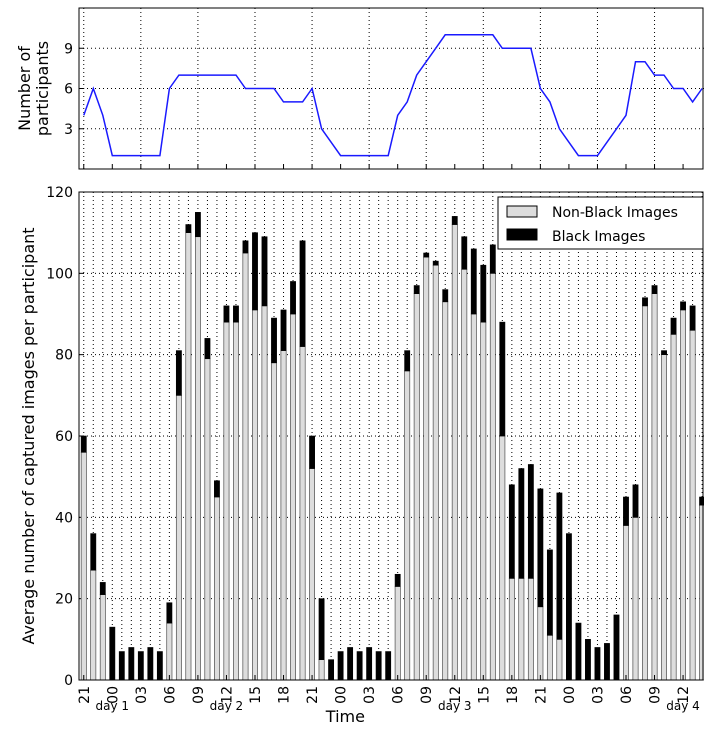  Describe the element at coordinates (683, 706) in the screenshot. I see `day-label: day 4` at that location.